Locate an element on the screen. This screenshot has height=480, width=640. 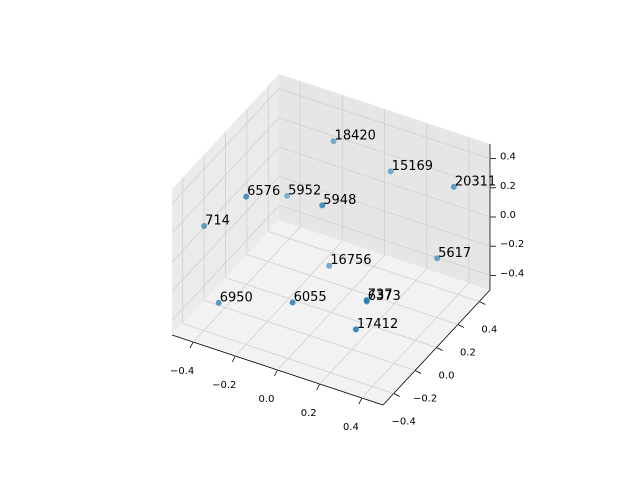
x-tick-label: 0.2 is located at coordinates (309, 413).